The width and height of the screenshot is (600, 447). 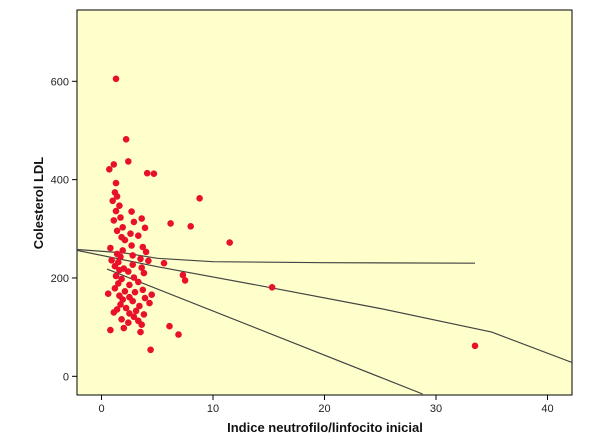 I want to click on x-tick-label: 10, so click(x=213, y=409).